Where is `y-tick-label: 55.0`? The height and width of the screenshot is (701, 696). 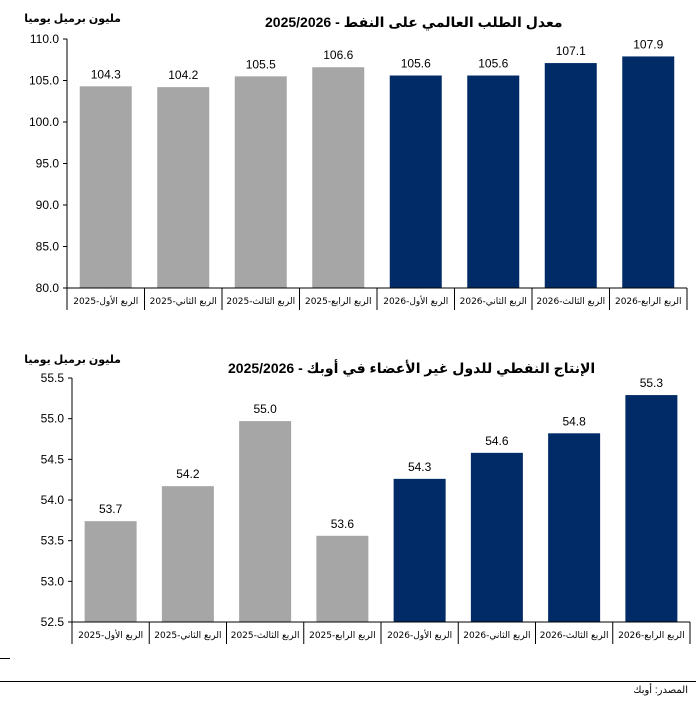 y-tick-label: 55.0 is located at coordinates (53, 419).